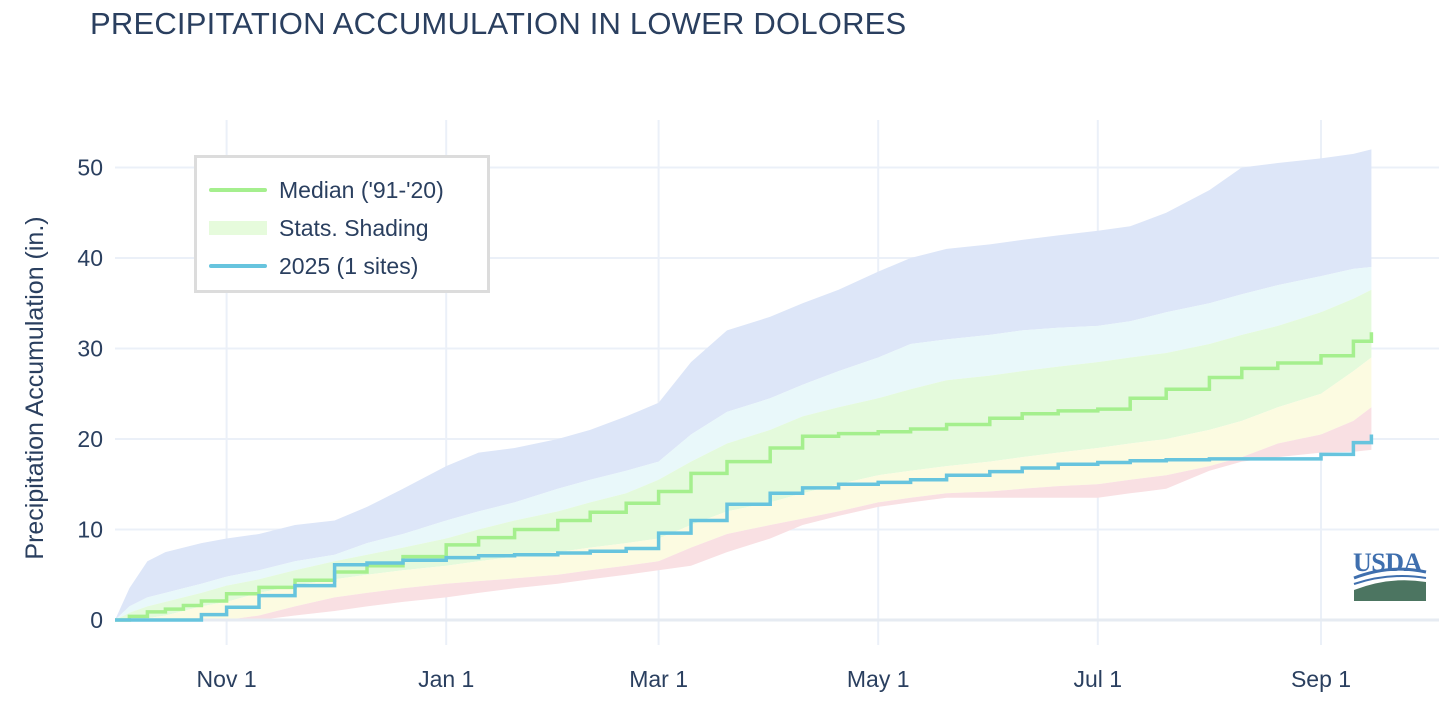 The image size is (1439, 702). What do you see at coordinates (35, 387) in the screenshot?
I see `y-axis-title: Precipitation Accumulation (in.)` at bounding box center [35, 387].